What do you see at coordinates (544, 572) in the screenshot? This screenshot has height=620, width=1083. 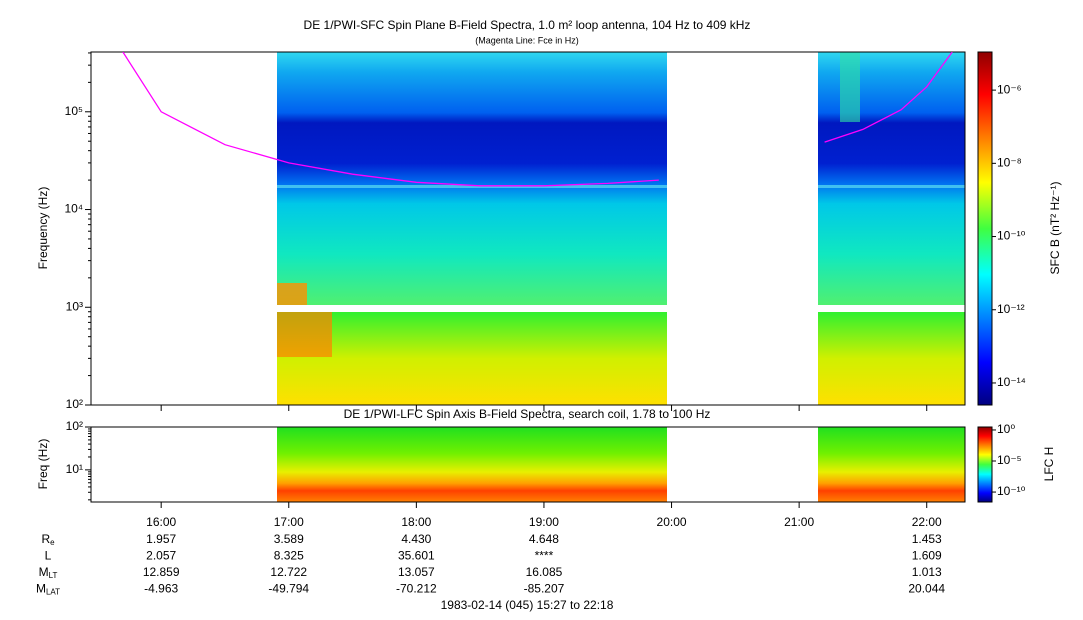 I see `ephemeris-value: 16.085` at bounding box center [544, 572].